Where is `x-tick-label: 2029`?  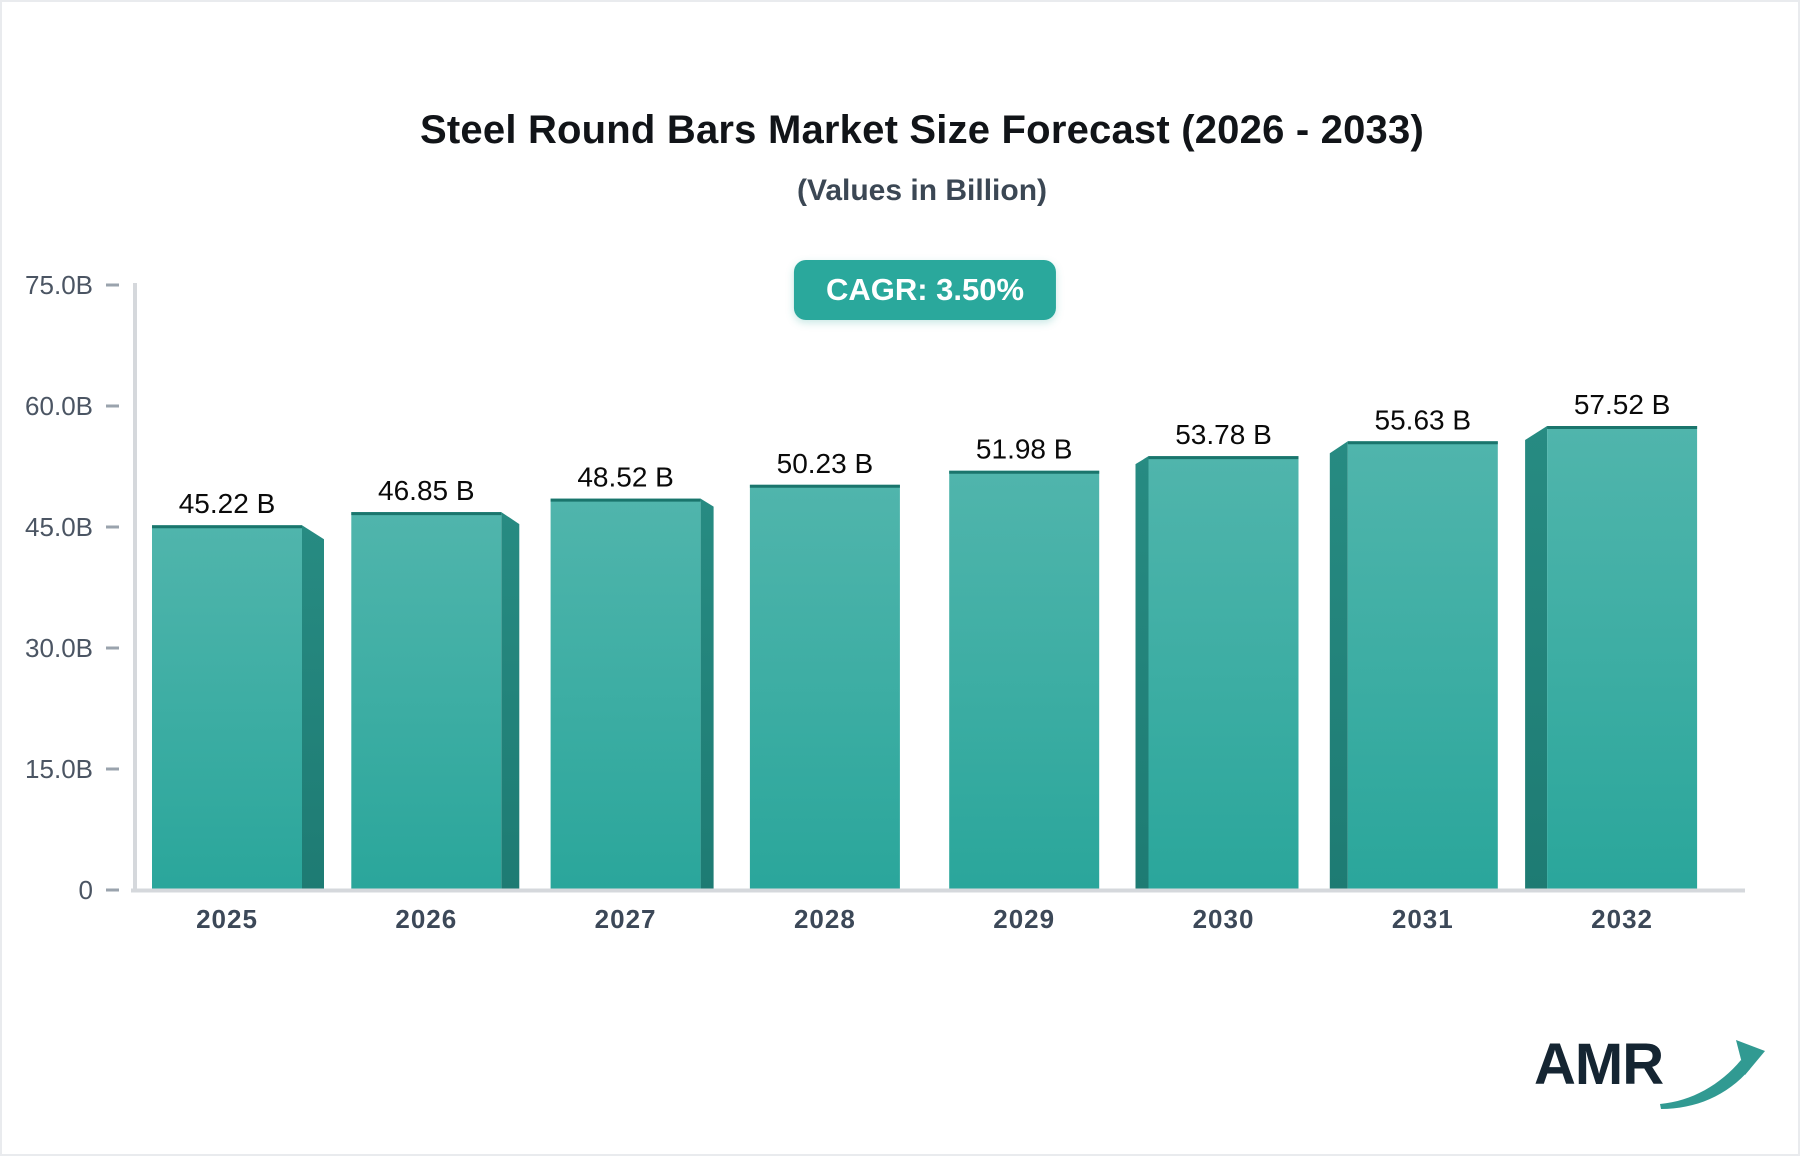 x-tick-label: 2029 is located at coordinates (1024, 919).